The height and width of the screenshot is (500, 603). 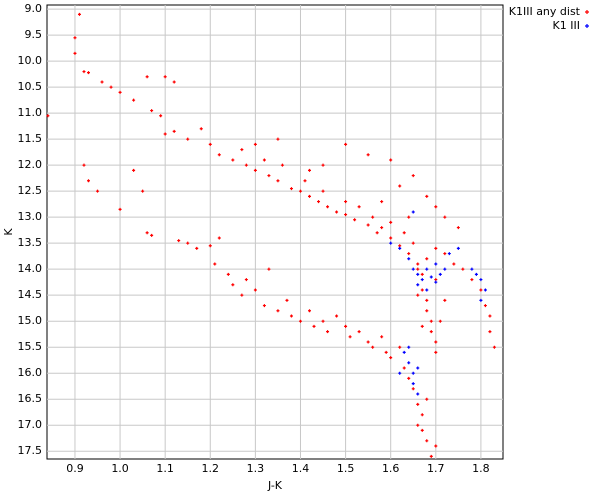 I want to click on y-tick-label: 17.0, so click(x=30, y=424).